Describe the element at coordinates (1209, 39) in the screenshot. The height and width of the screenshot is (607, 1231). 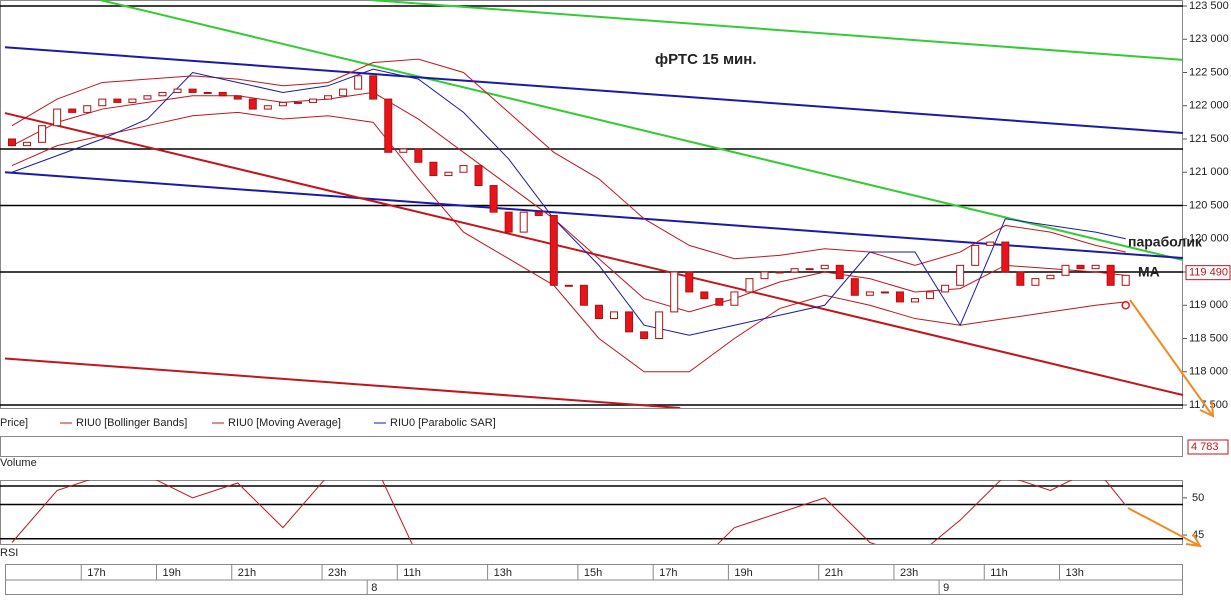
I see `y-tick-label: 123 000` at that location.